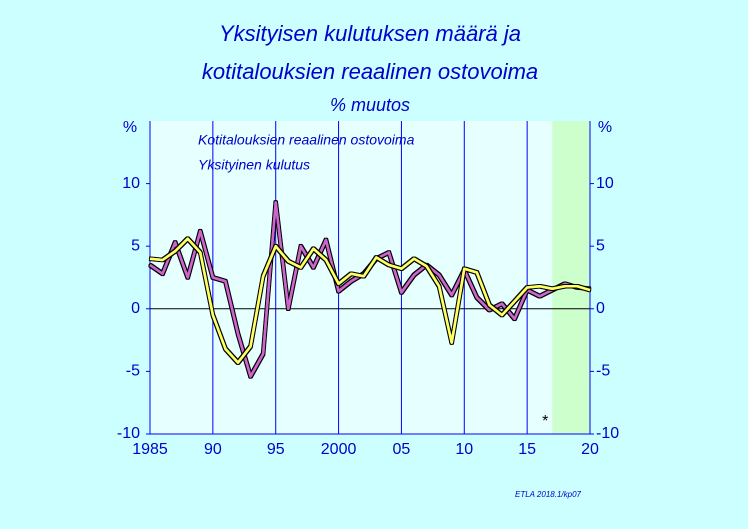 This screenshot has width=748, height=529. What do you see at coordinates (370, 71) in the screenshot?
I see `chart-title: kotitalouksien reaalinen ostovoima` at bounding box center [370, 71].